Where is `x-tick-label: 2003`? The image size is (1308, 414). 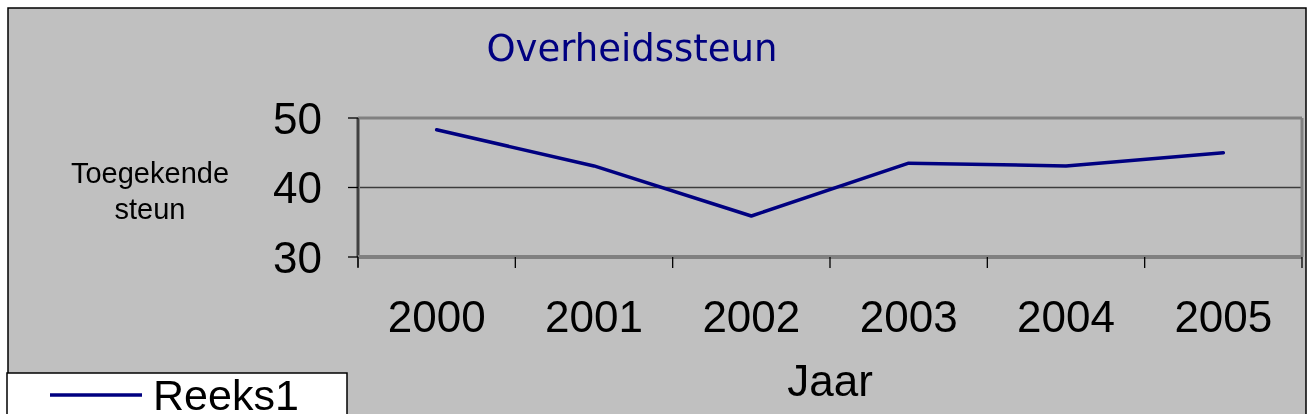
x-tick-label: 2003 is located at coordinates (908, 316).